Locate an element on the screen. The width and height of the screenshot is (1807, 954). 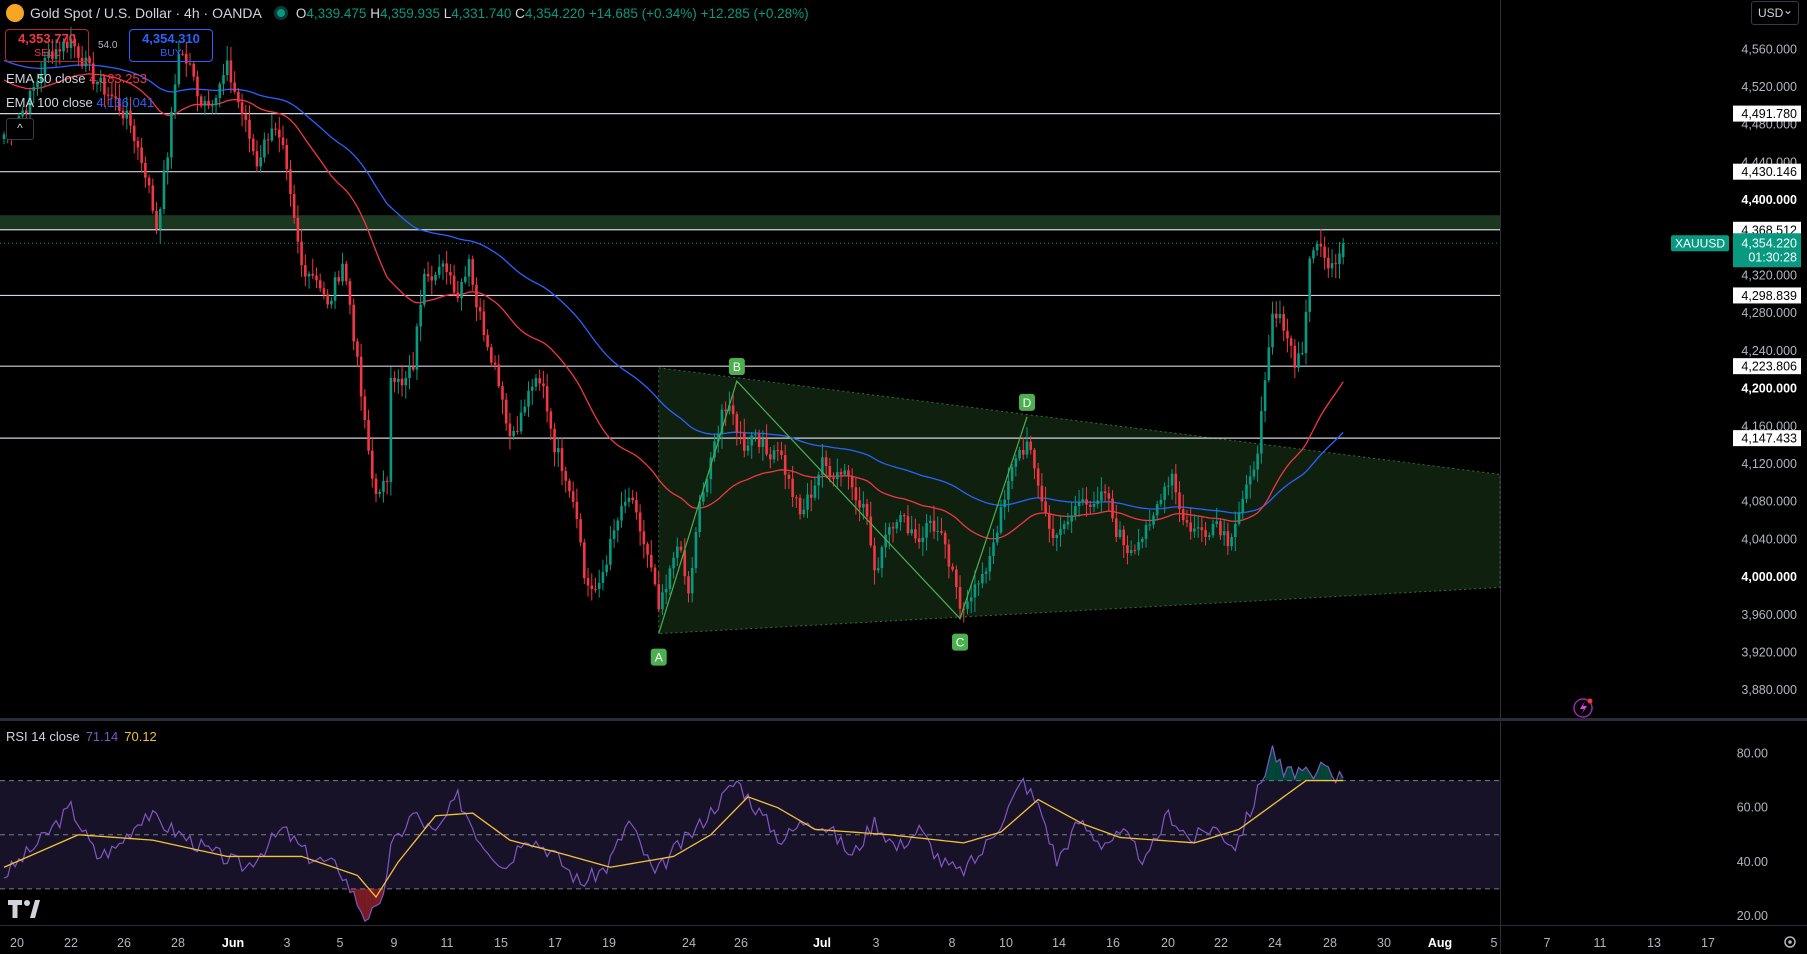
rsi-overbought-fill is located at coordinates (1300, 774).